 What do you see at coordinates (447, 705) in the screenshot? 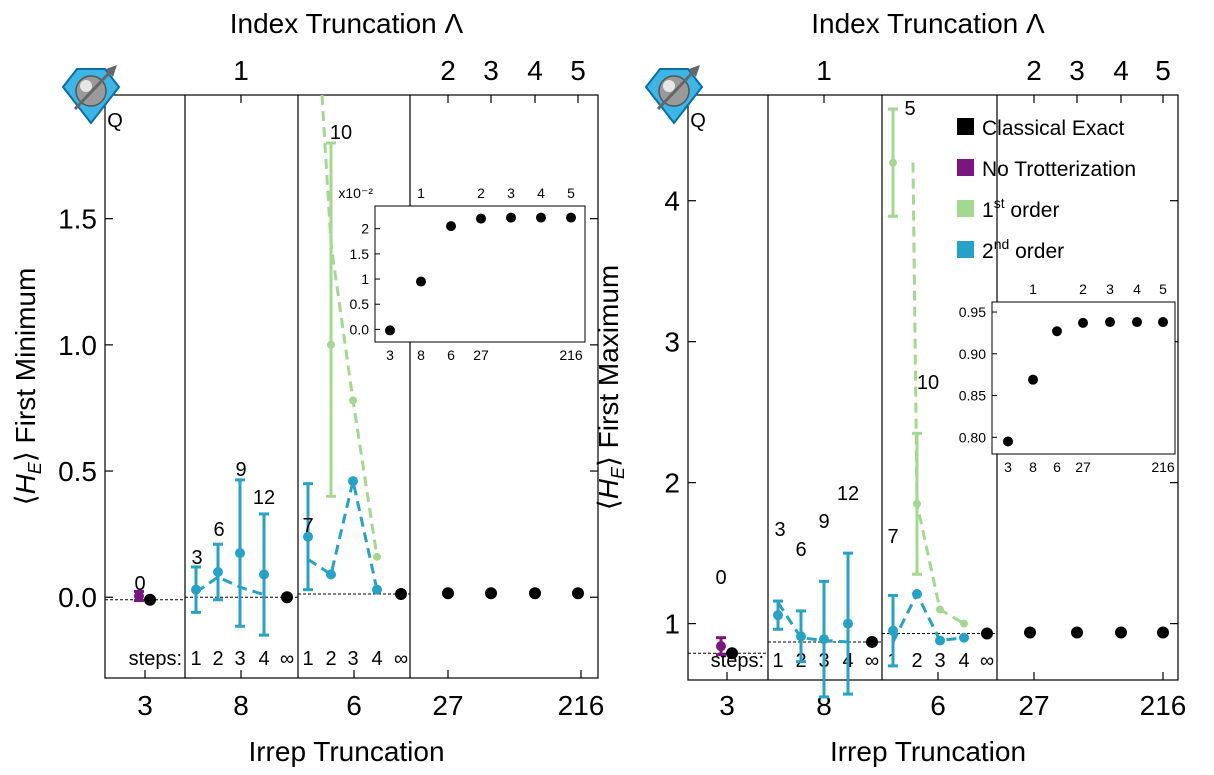
I see `bottom-tick-label: 27` at bounding box center [447, 705].